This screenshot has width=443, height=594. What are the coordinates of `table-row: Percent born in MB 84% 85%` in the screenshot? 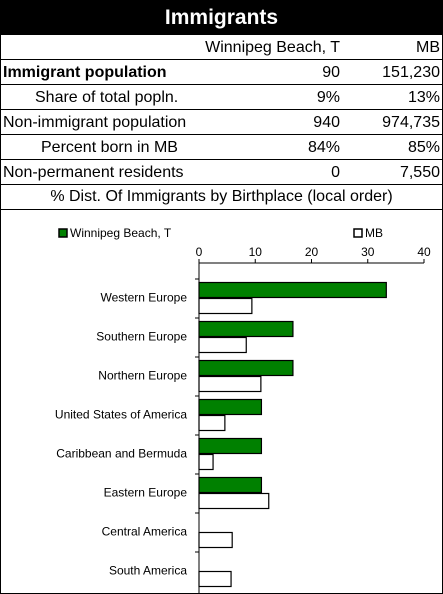 It's located at (221, 147).